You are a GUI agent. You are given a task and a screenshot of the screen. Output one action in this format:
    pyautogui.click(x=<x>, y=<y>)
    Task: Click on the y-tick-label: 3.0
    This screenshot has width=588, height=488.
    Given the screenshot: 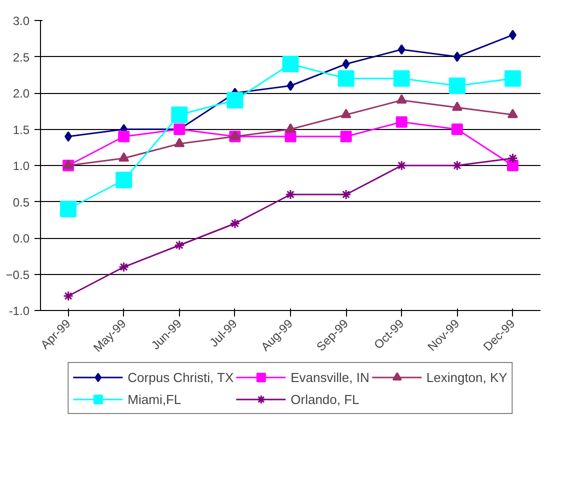 What is the action you would take?
    pyautogui.click(x=21, y=21)
    